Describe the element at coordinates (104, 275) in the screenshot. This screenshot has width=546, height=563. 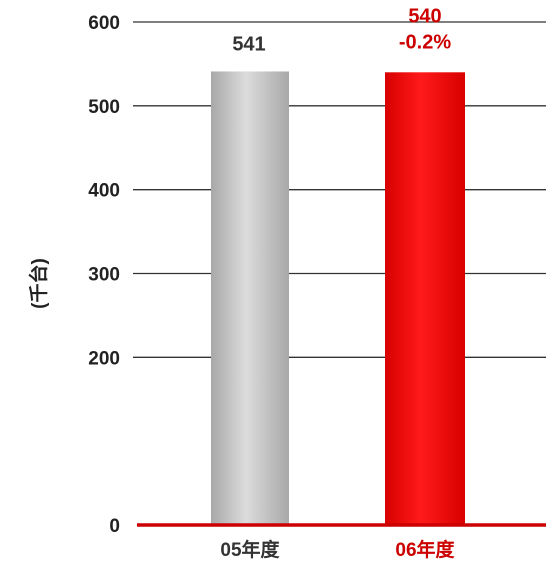
I see `y-tick-label-300: 300` at that location.